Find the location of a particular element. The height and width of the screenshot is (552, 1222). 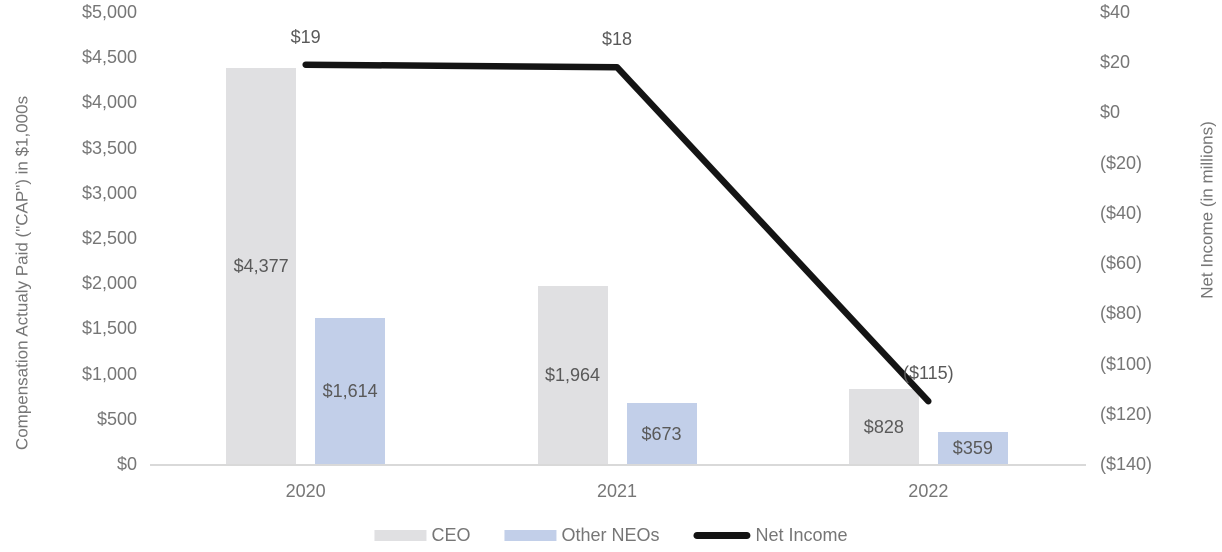

bar-ceo-2020 is located at coordinates (261, 266).